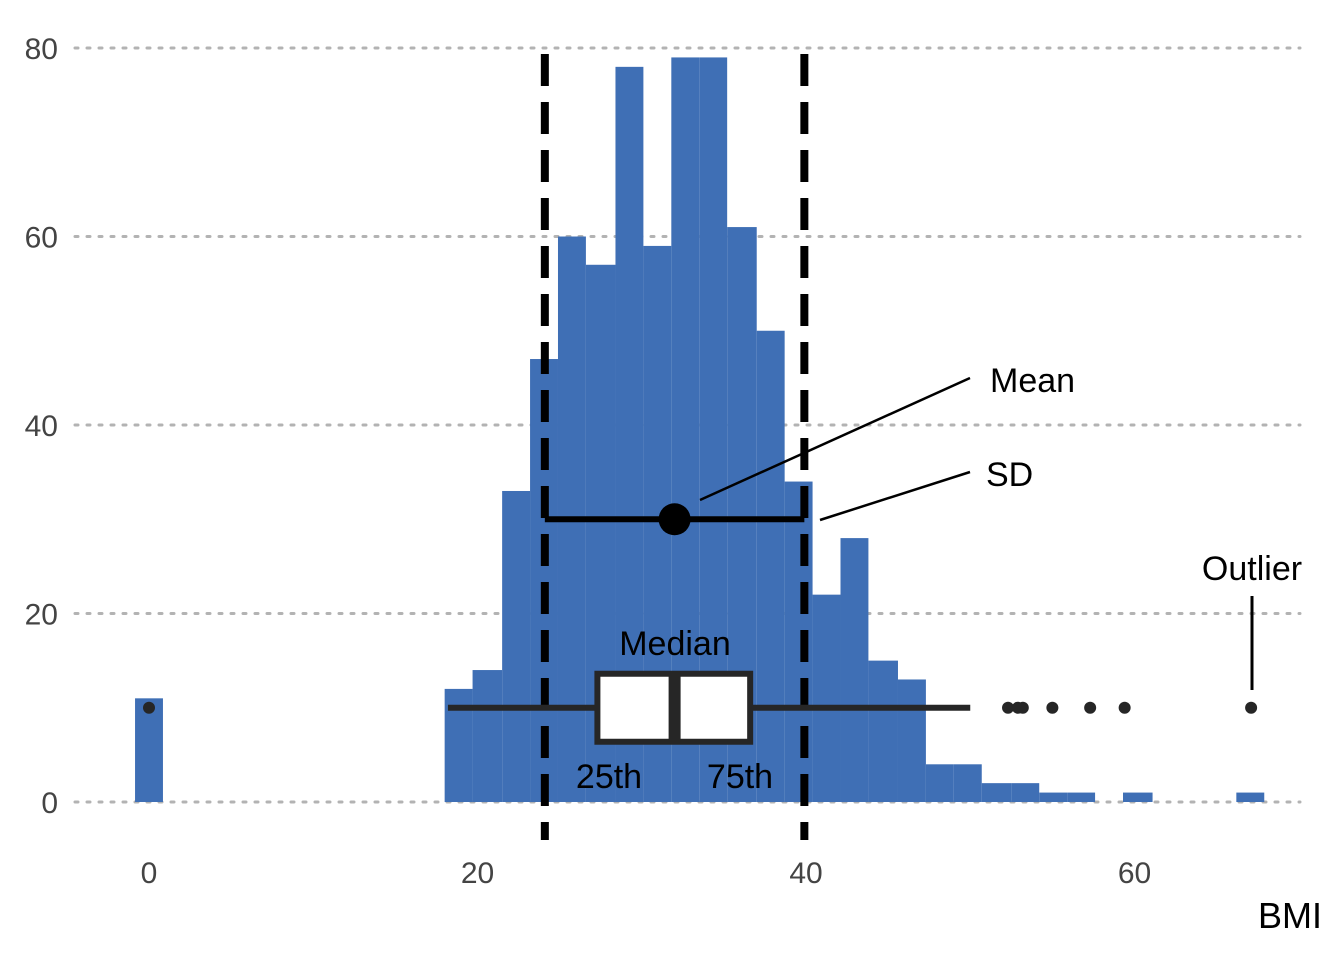 The height and width of the screenshot is (960, 1344). I want to click on mean-label: Mean, so click(1032, 381).